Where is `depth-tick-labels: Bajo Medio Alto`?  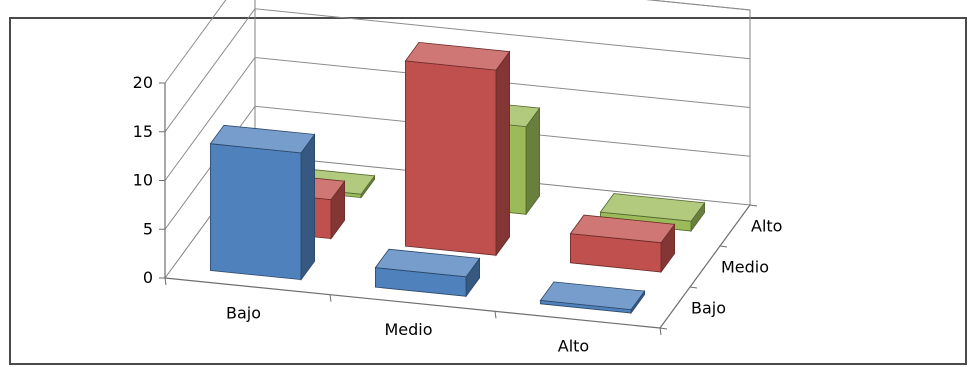
depth-tick-labels: Bajo Medio Alto is located at coordinates (736, 267).